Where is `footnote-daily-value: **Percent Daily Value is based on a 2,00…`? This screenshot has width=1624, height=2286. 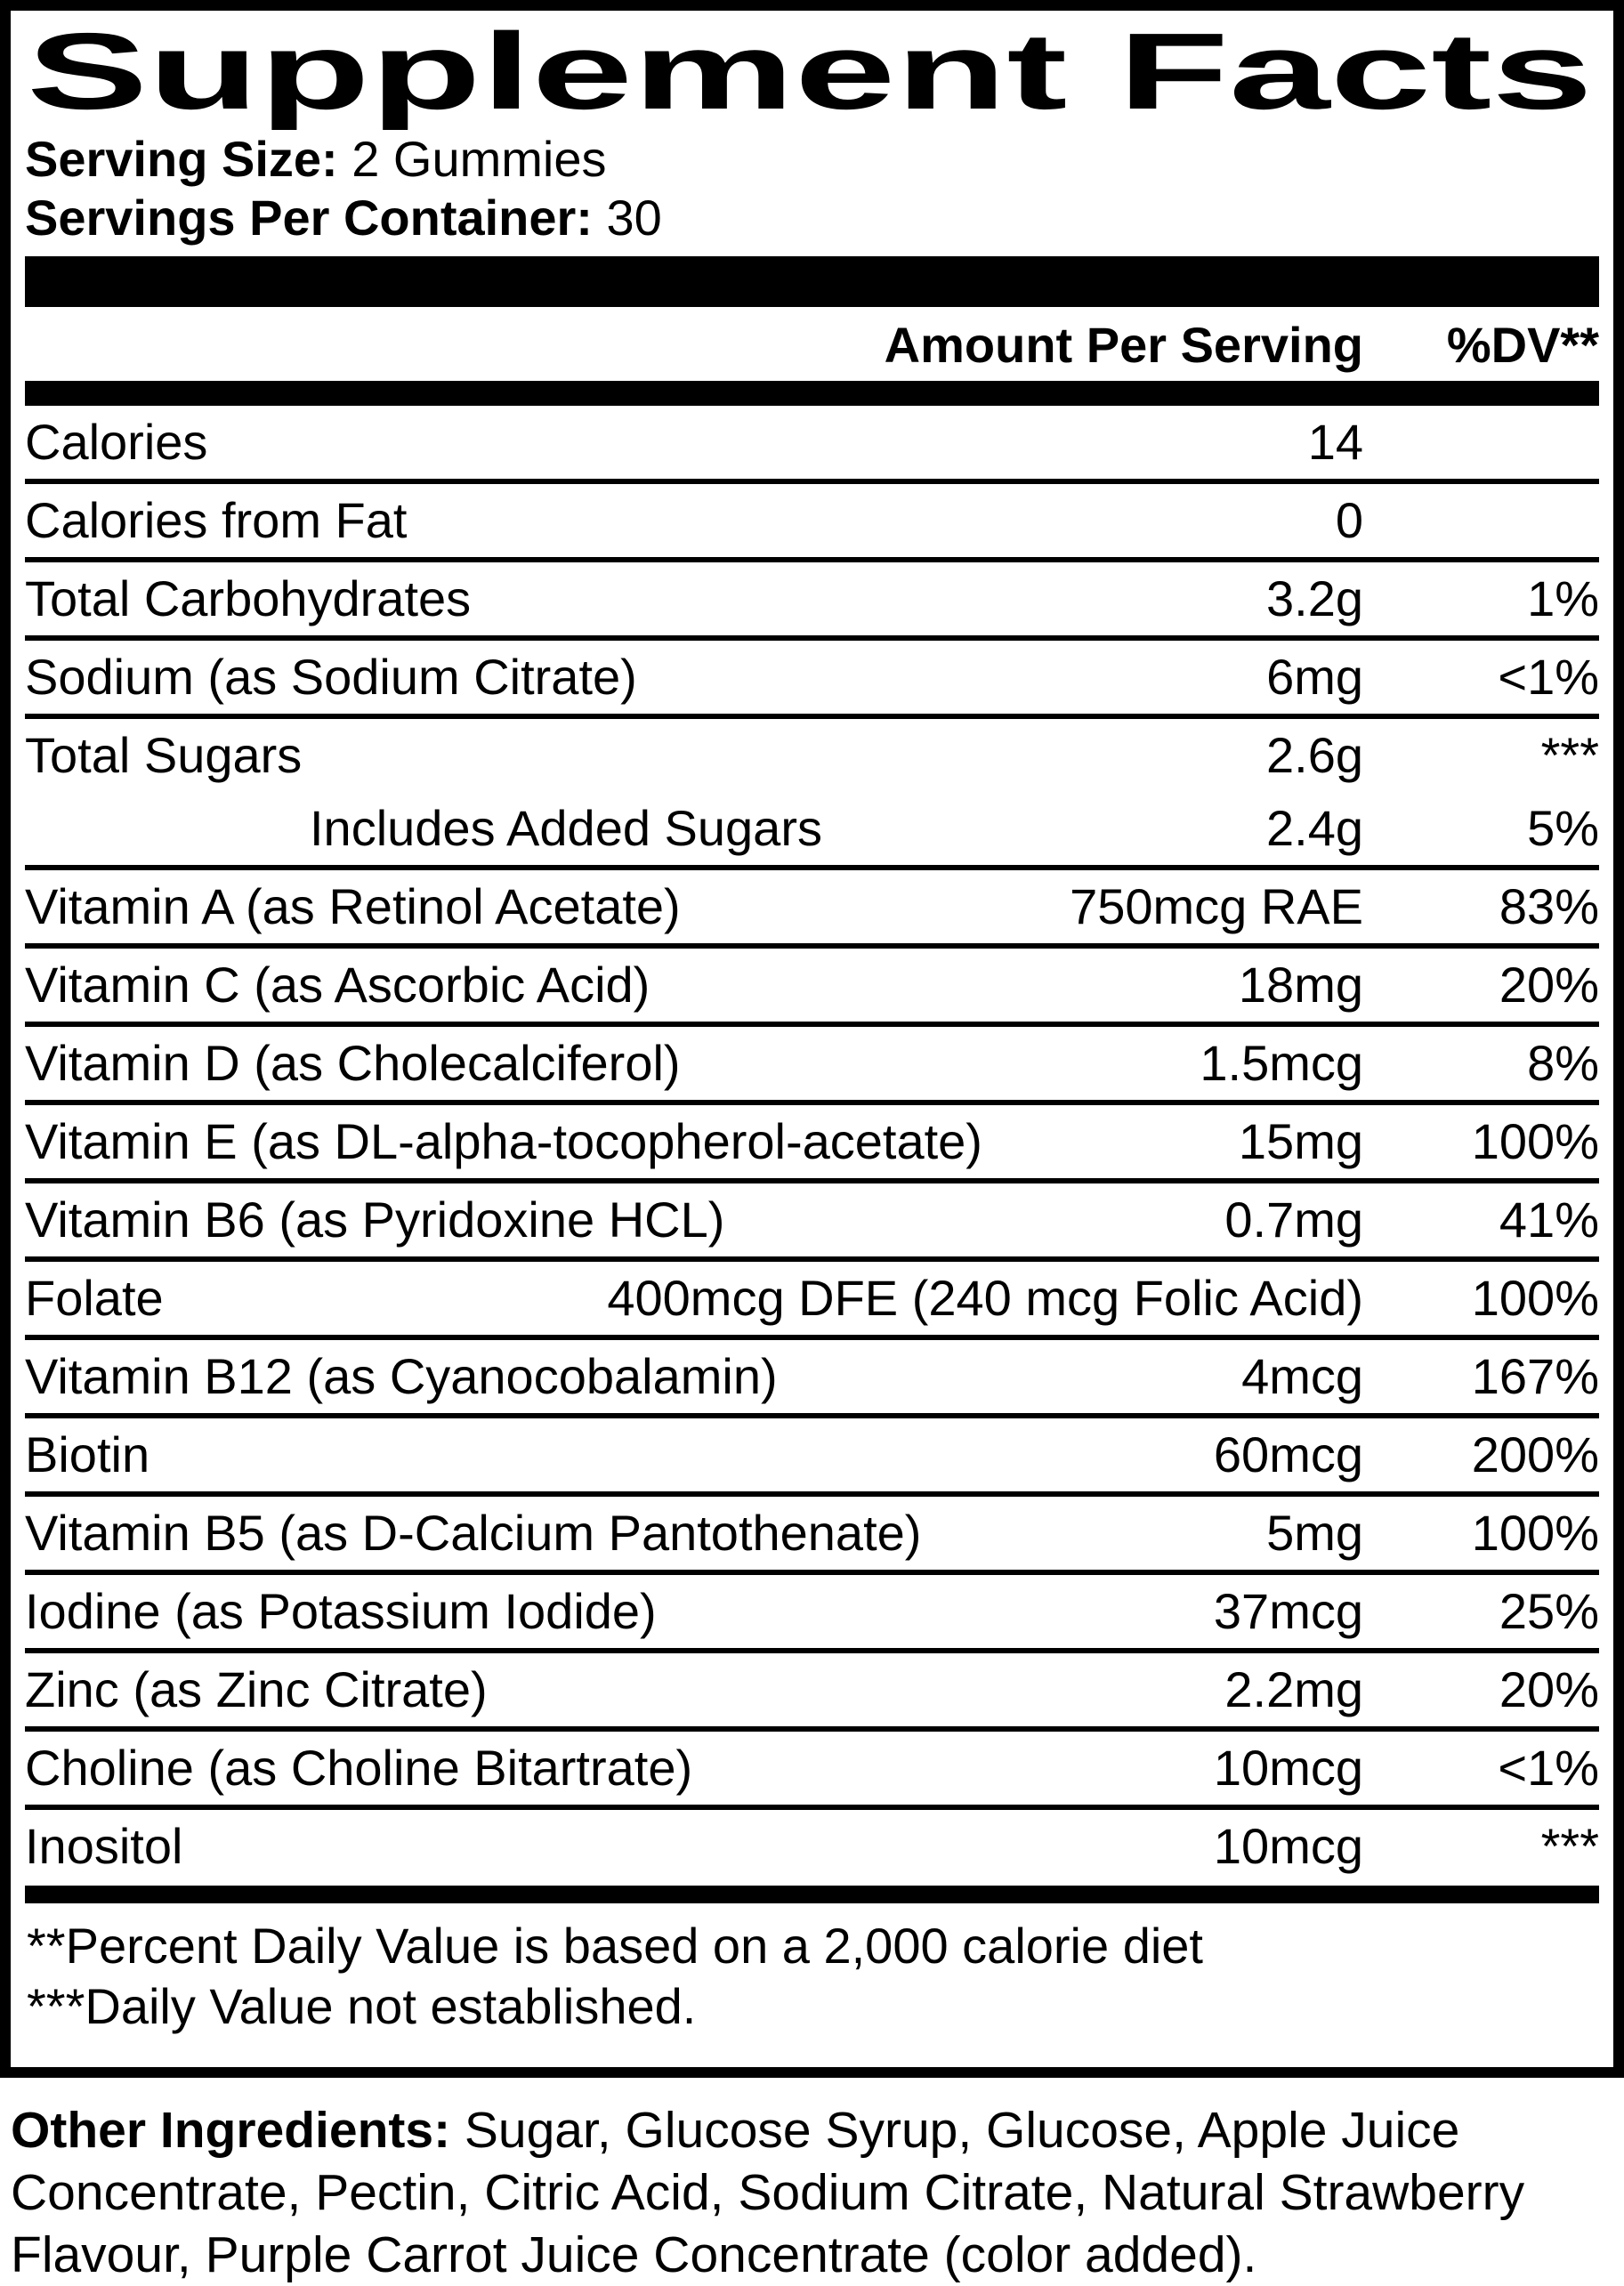
footnote-daily-value: **Percent Daily Value is based on a 2,00… is located at coordinates (615, 1946).